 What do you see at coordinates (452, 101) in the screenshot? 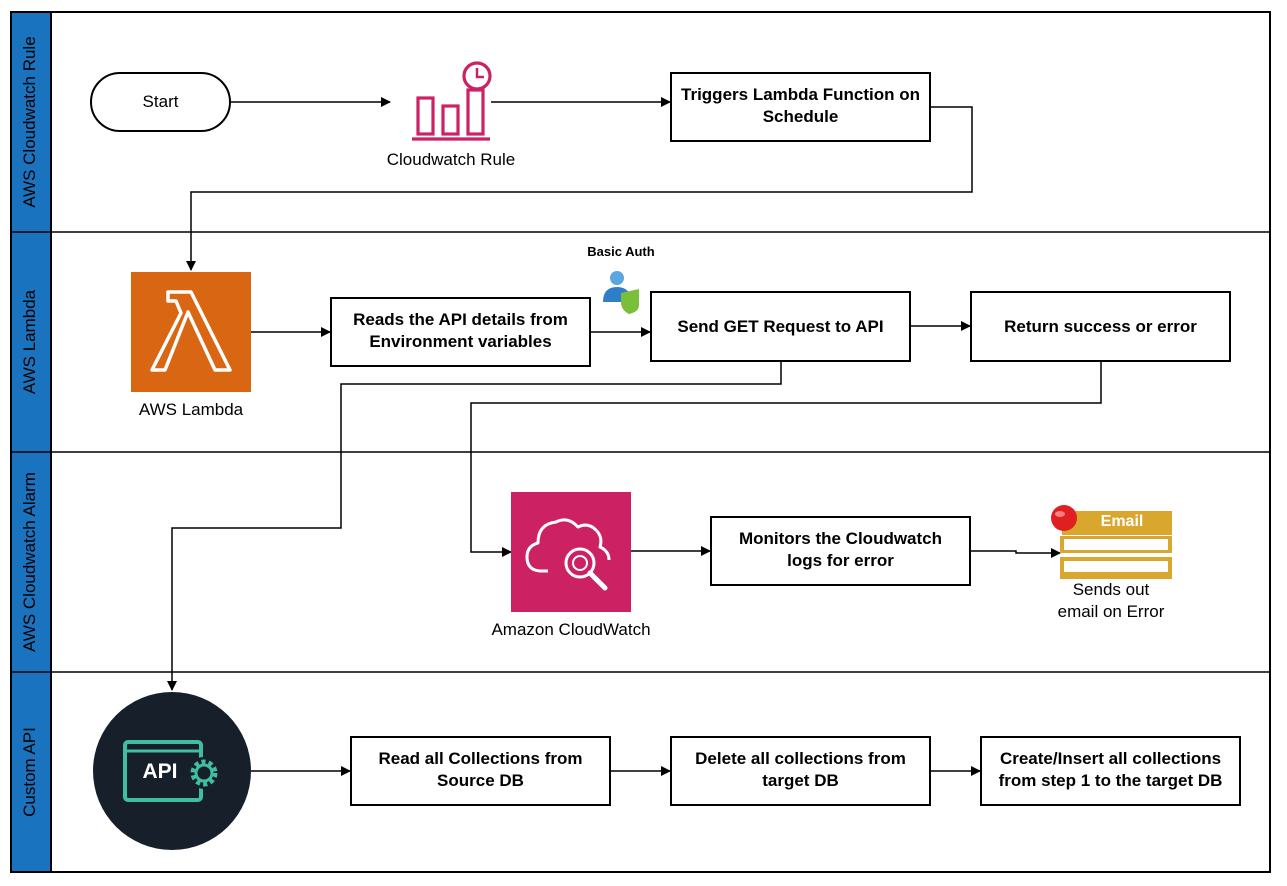
I see `bar-chart-clock-icon` at bounding box center [452, 101].